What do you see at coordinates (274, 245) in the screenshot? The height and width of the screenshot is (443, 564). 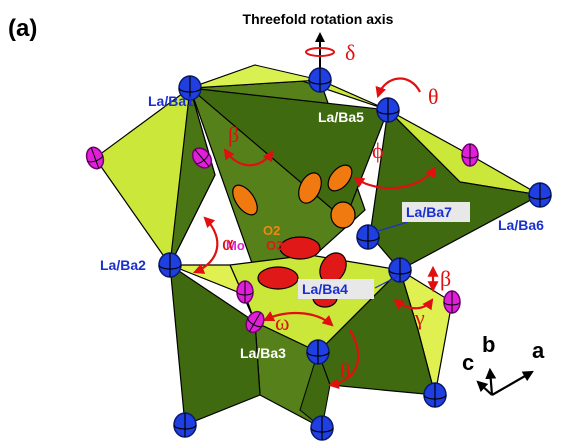 I see `site-label-o3: O3` at bounding box center [274, 245].